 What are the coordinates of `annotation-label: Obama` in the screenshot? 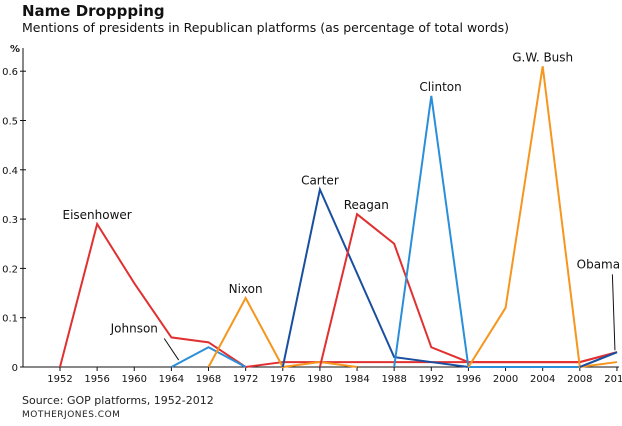 It's located at (598, 264).